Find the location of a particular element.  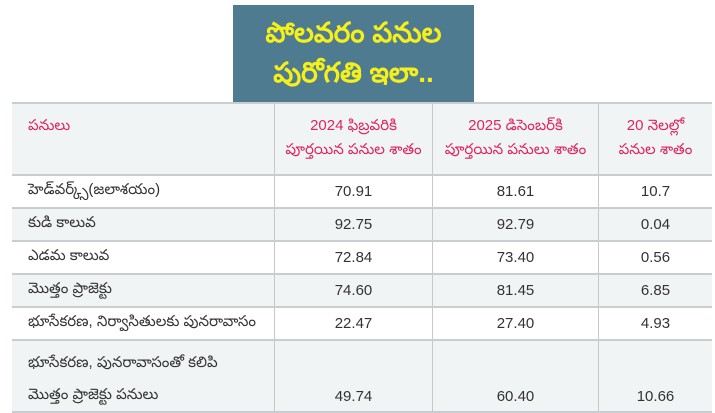

work-name: భూసేకరణ, నిర్వాసితులకు పునరావాసం is located at coordinates (142, 321).